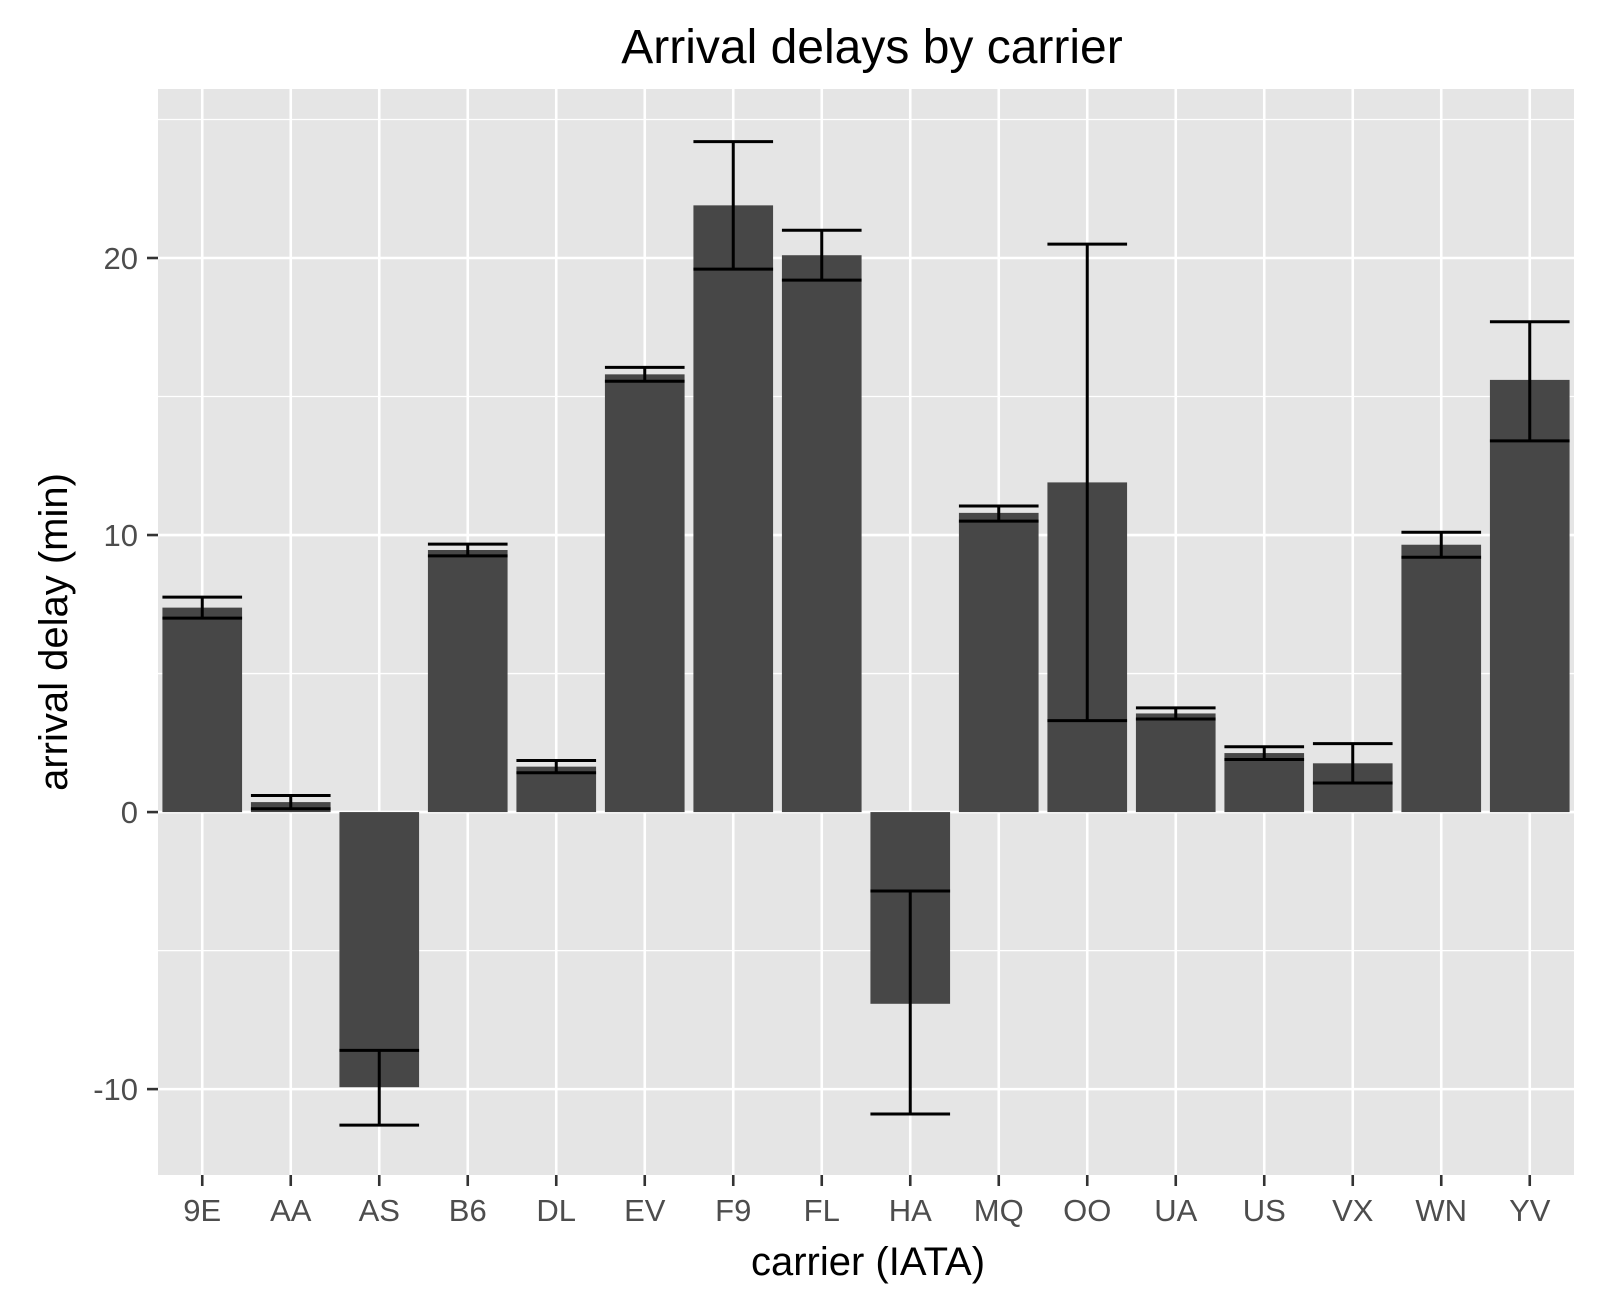 The width and height of the screenshot is (1600, 1300). What do you see at coordinates (733, 509) in the screenshot?
I see `bar-F9` at bounding box center [733, 509].